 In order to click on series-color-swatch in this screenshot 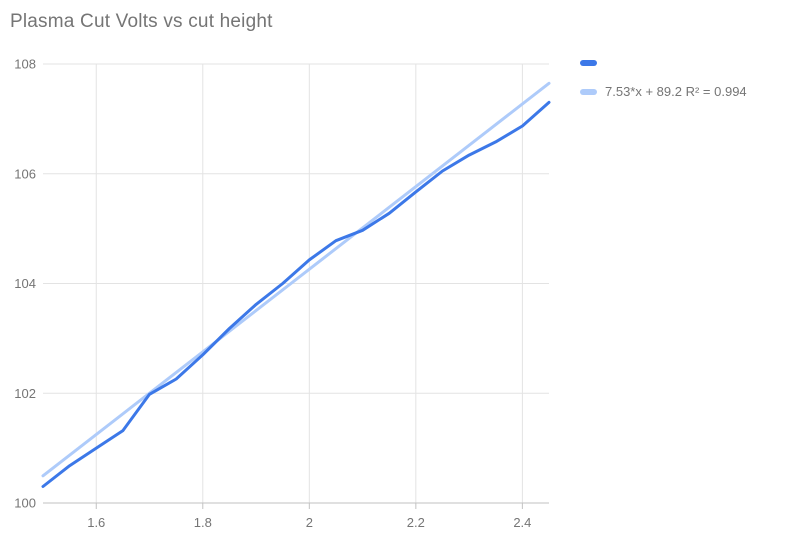, I will do `click(588, 62)`.